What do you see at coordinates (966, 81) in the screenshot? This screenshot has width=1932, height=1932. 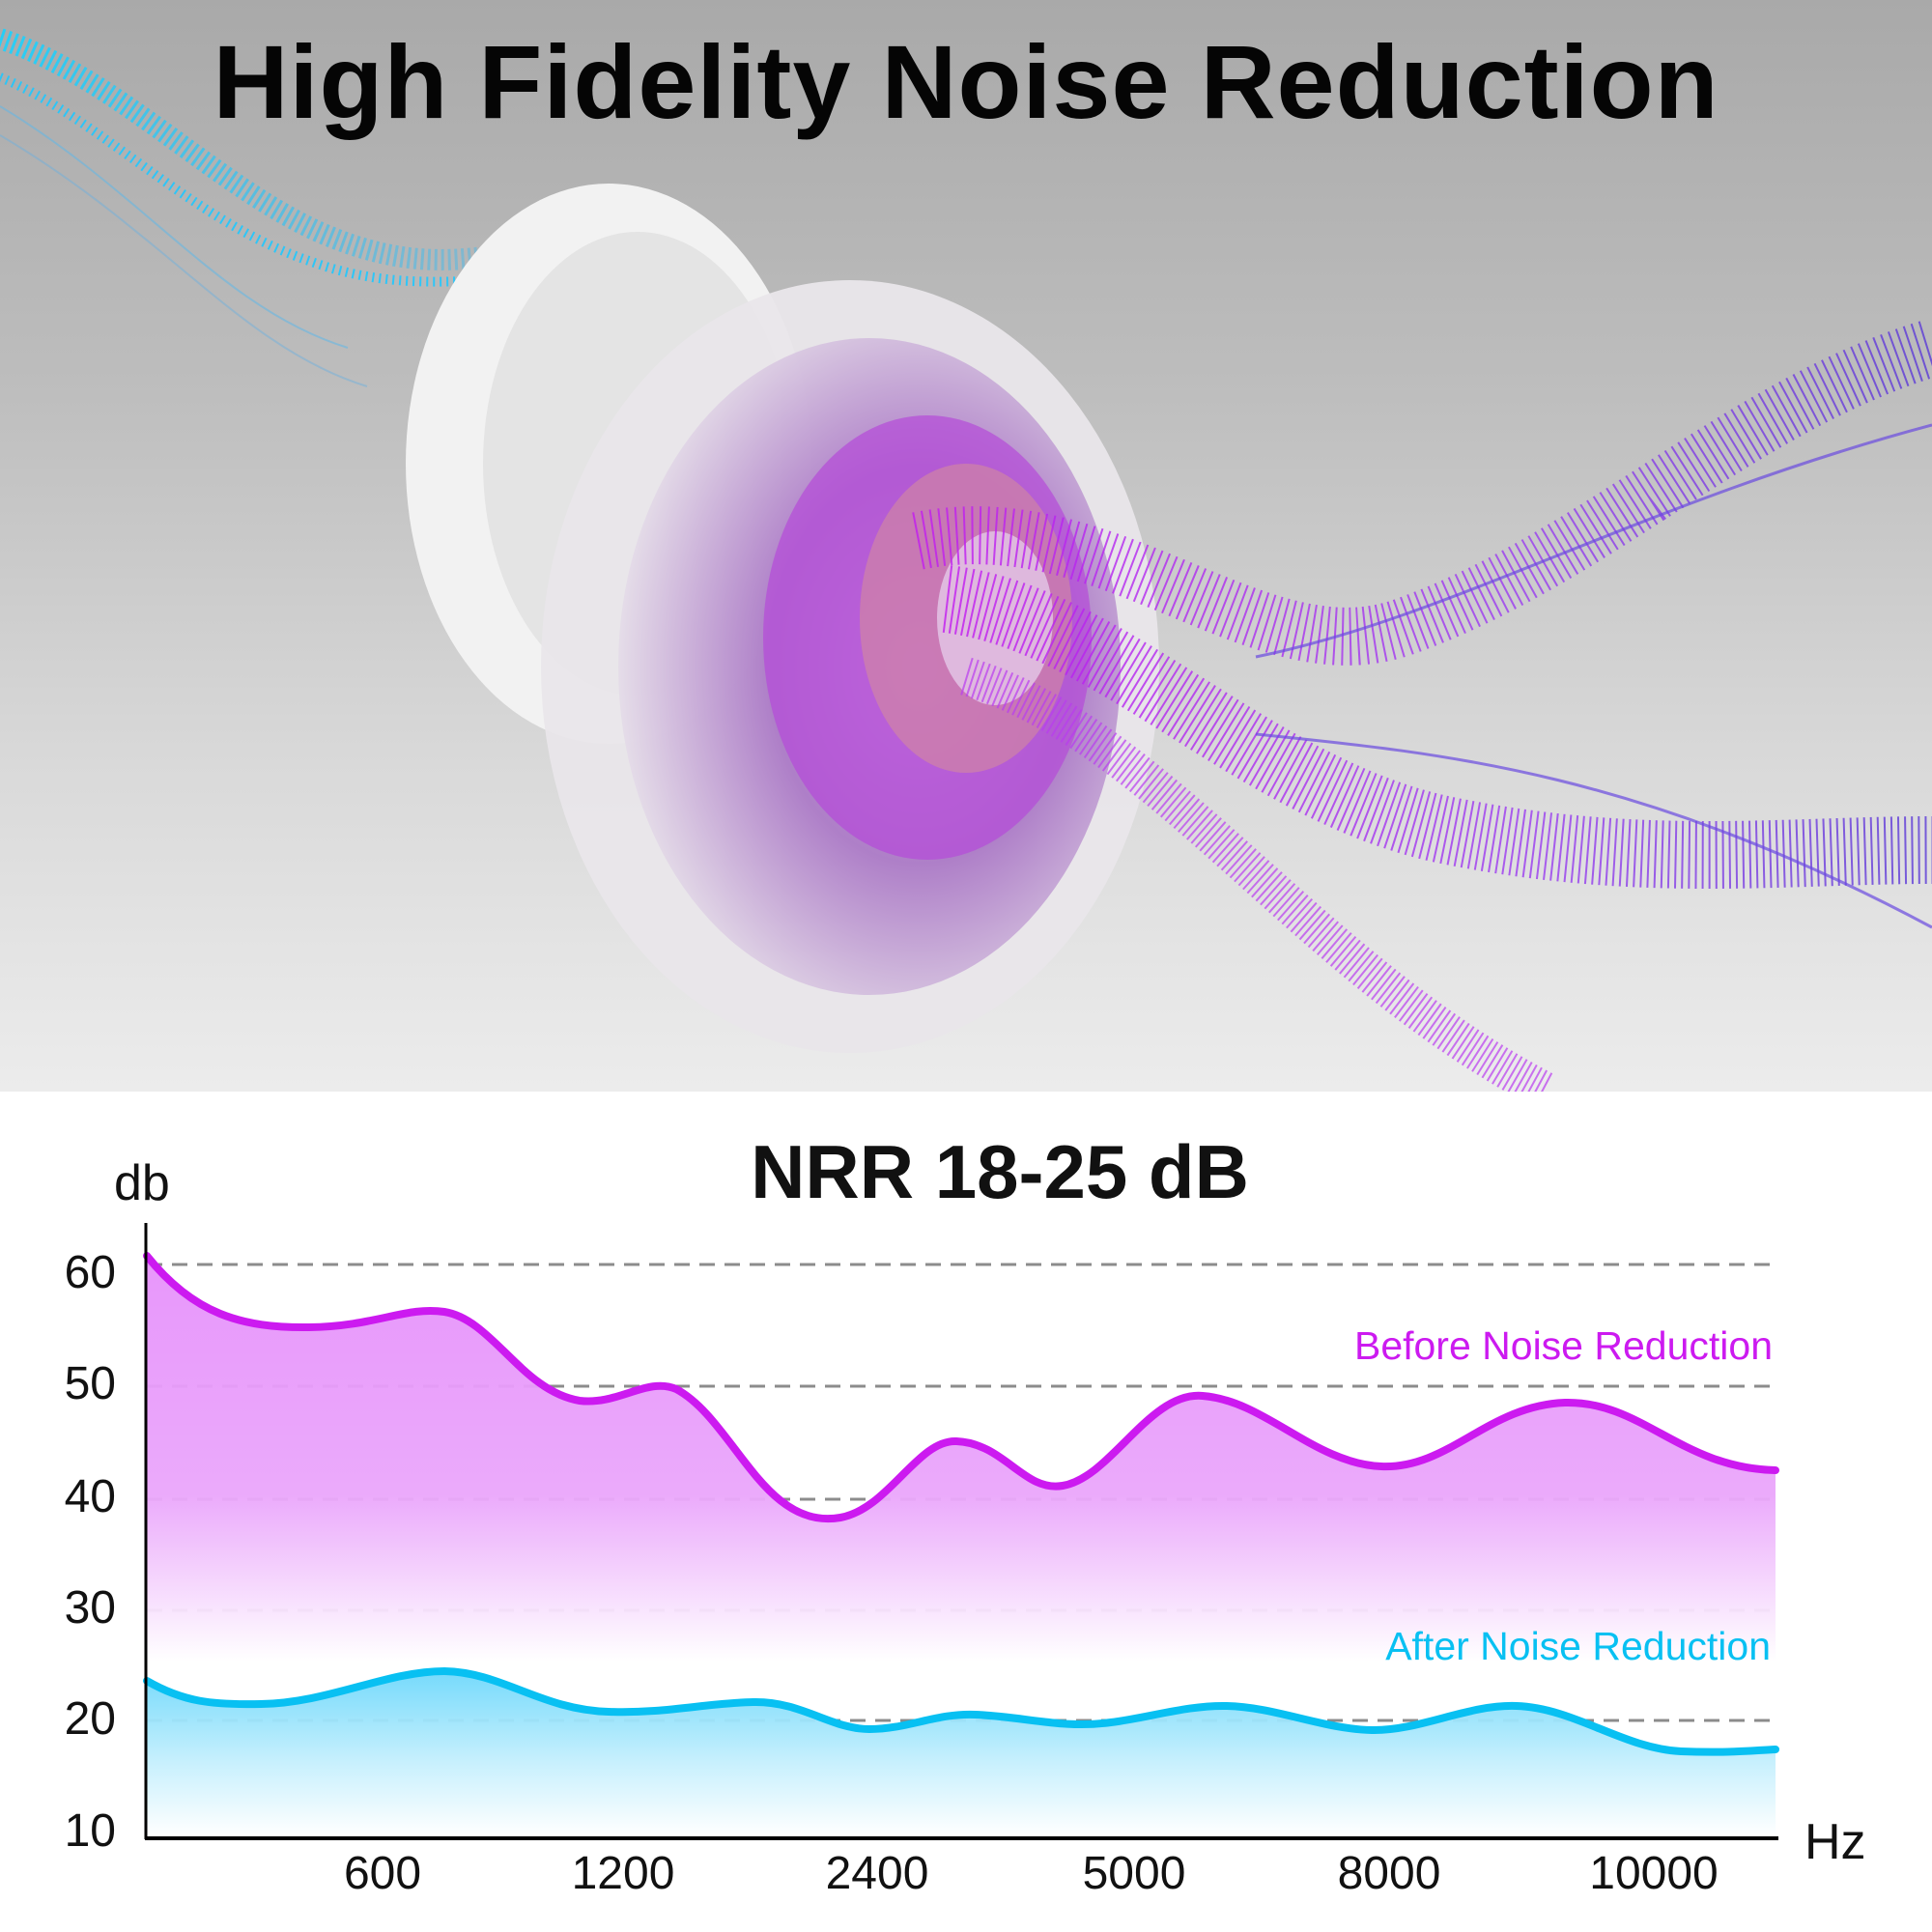 I see `page-title: High Fidelity Noise Reduction` at bounding box center [966, 81].